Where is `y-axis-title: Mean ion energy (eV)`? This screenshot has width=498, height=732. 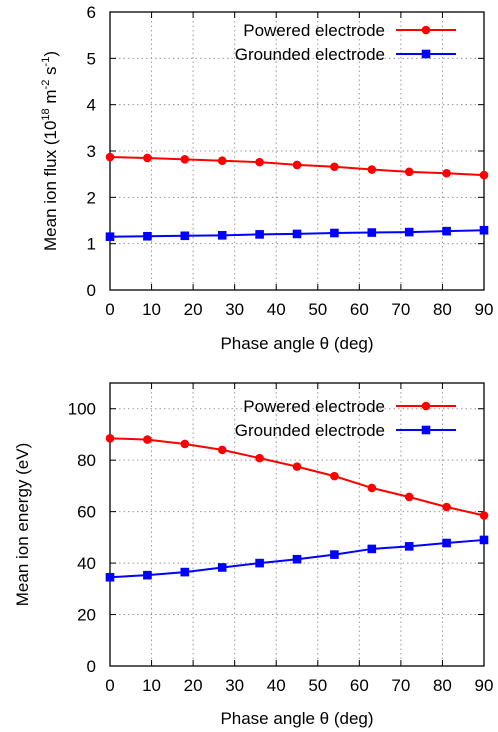 y-axis-title: Mean ion energy (eV) is located at coordinates (22, 524).